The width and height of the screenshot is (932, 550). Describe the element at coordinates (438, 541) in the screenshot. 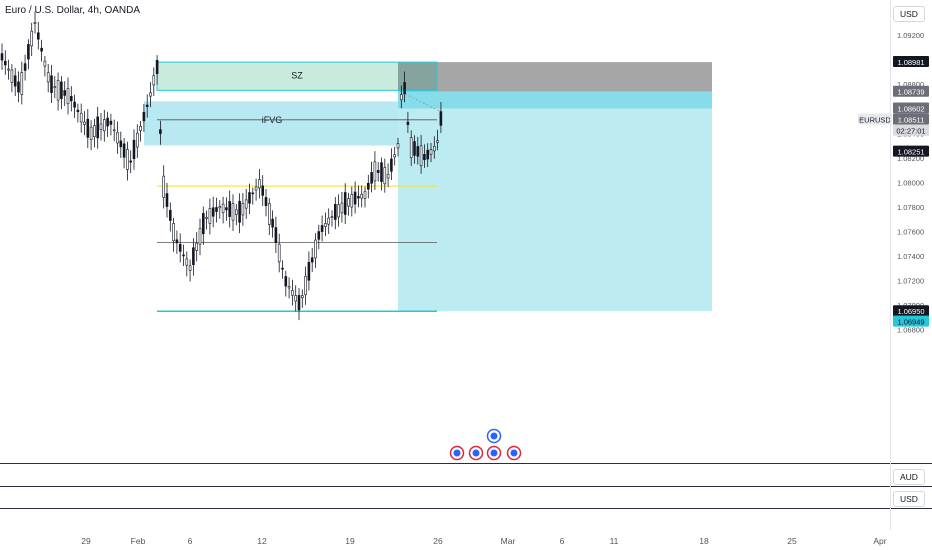

I see `x-tick-label: 26` at that location.